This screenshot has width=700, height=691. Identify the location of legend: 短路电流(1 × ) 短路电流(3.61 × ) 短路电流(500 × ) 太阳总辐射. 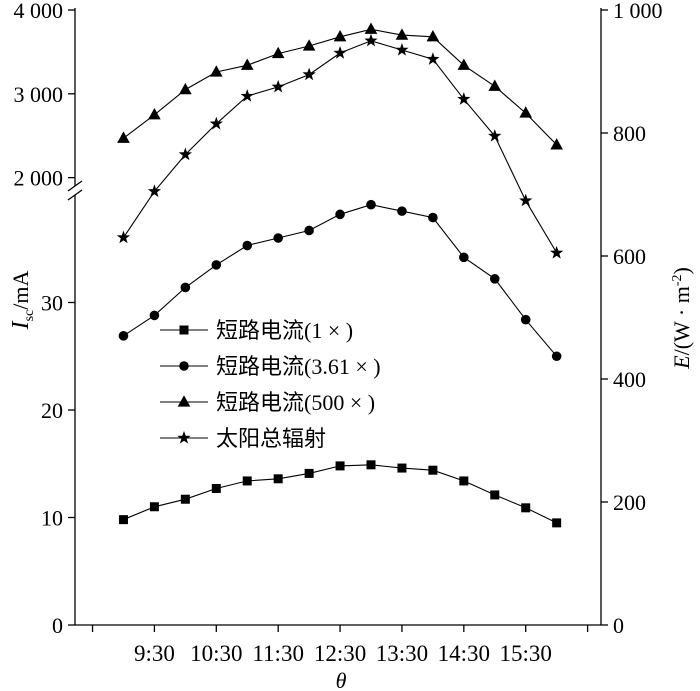
(270, 384).